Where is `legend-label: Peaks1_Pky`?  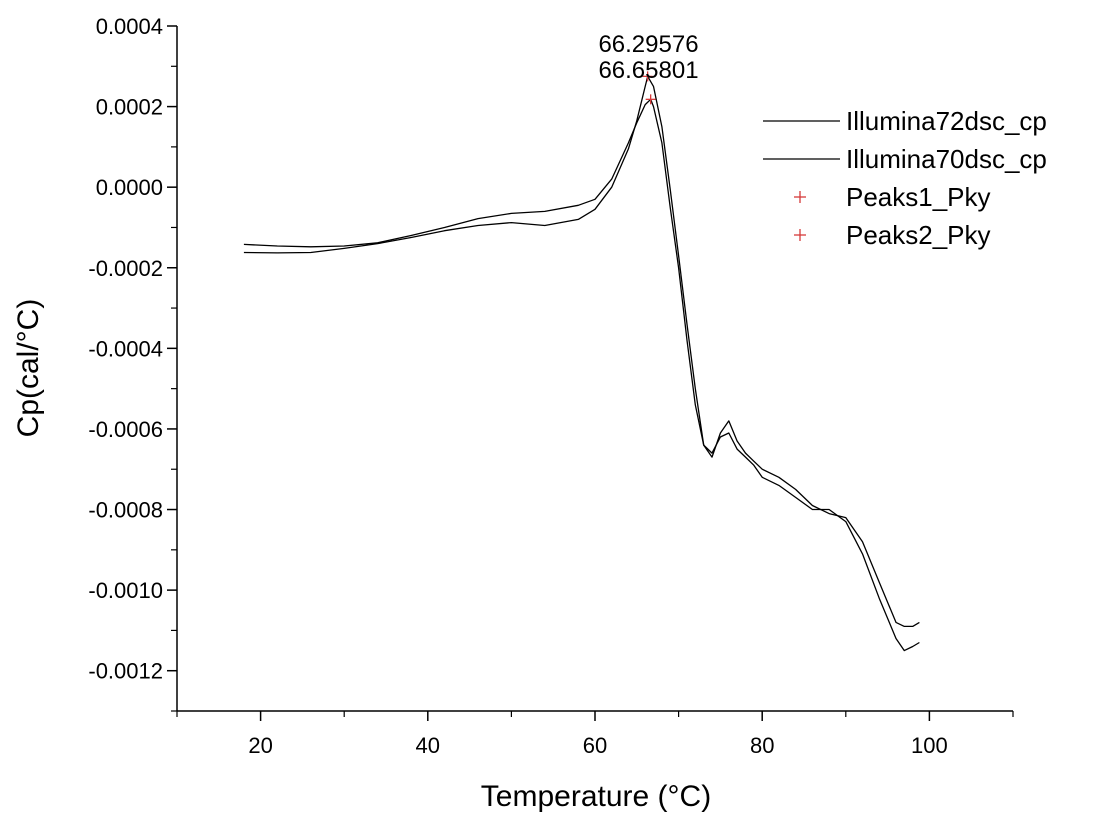 legend-label: Peaks1_Pky is located at coordinates (918, 197).